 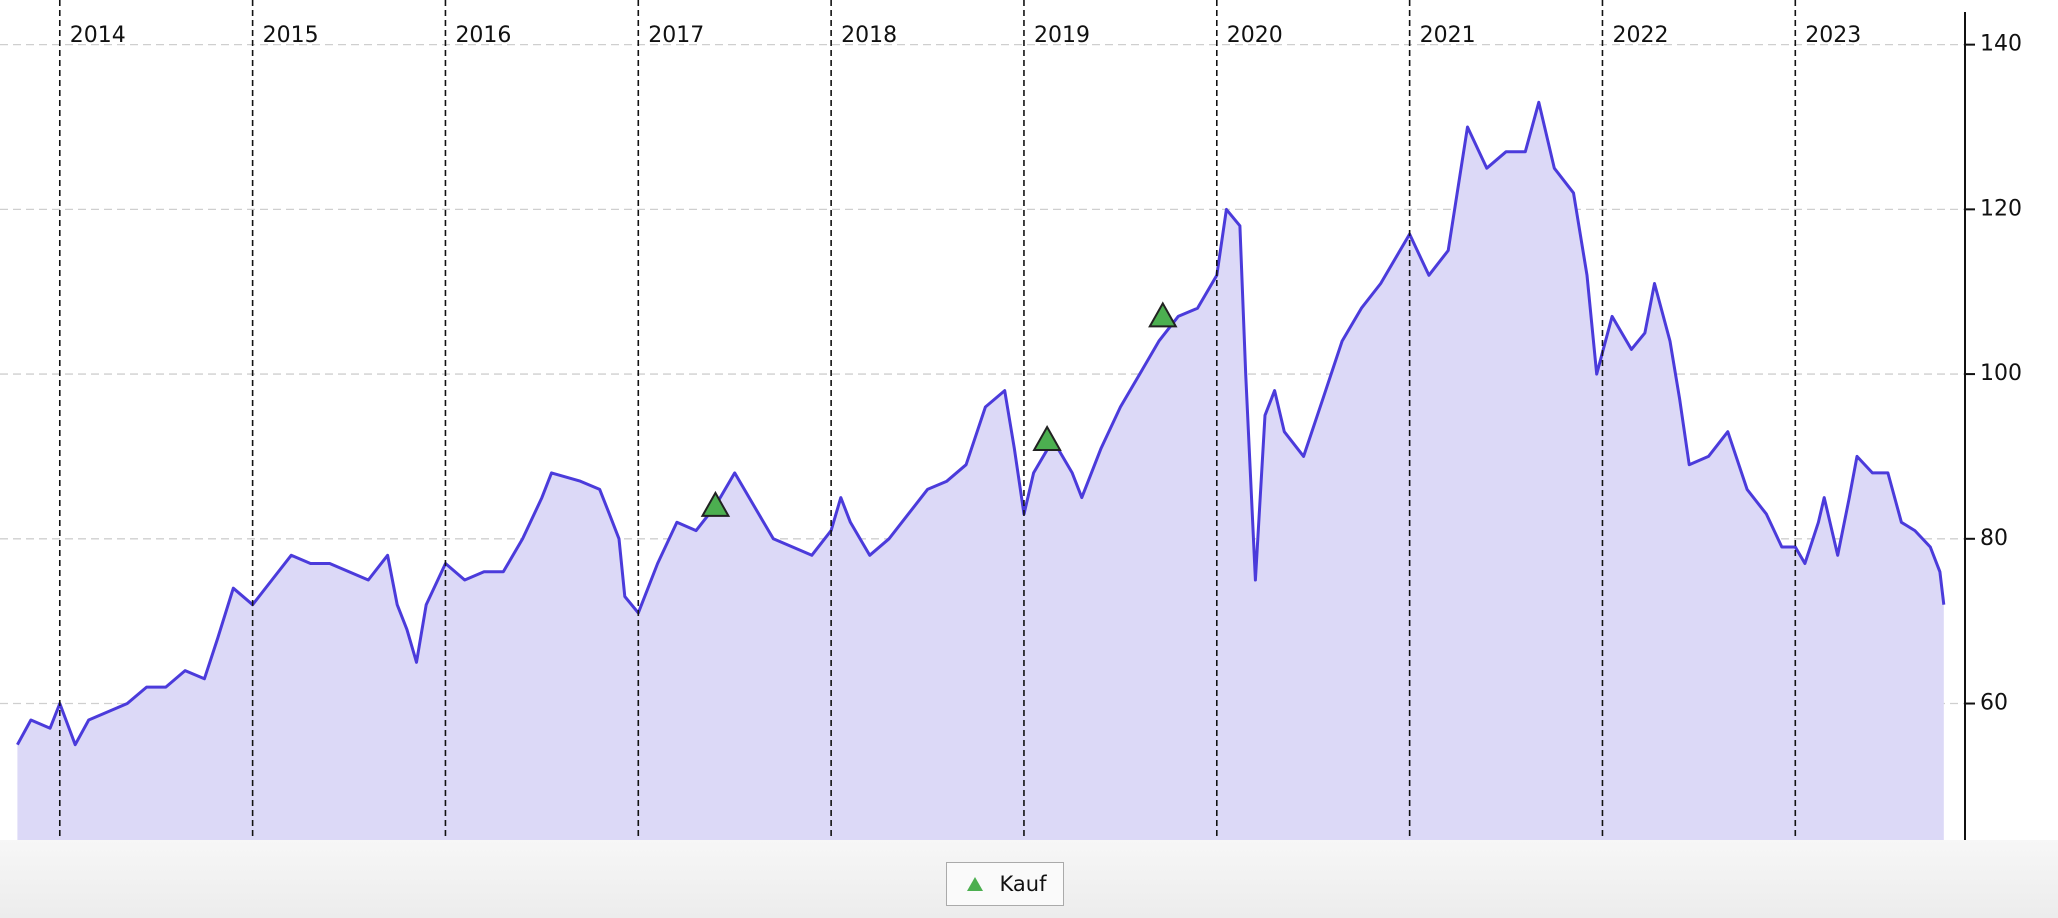 What do you see at coordinates (1640, 35) in the screenshot?
I see `x-tick-label: 2022` at bounding box center [1640, 35].